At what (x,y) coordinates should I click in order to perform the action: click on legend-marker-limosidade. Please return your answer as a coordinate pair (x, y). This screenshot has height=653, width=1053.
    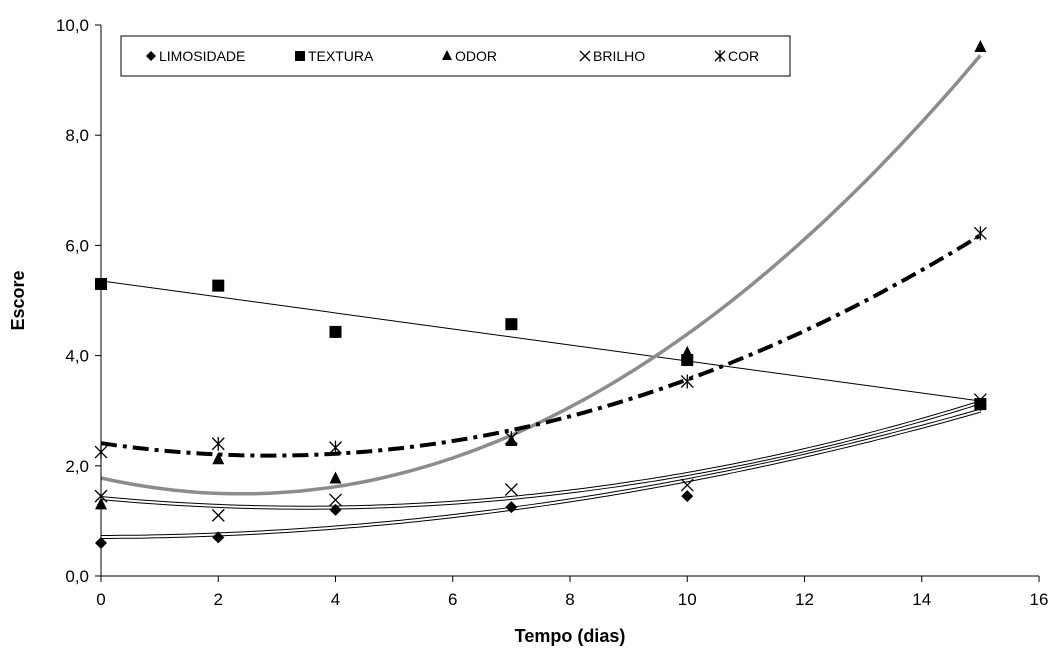
    Looking at the image, I should click on (151, 56).